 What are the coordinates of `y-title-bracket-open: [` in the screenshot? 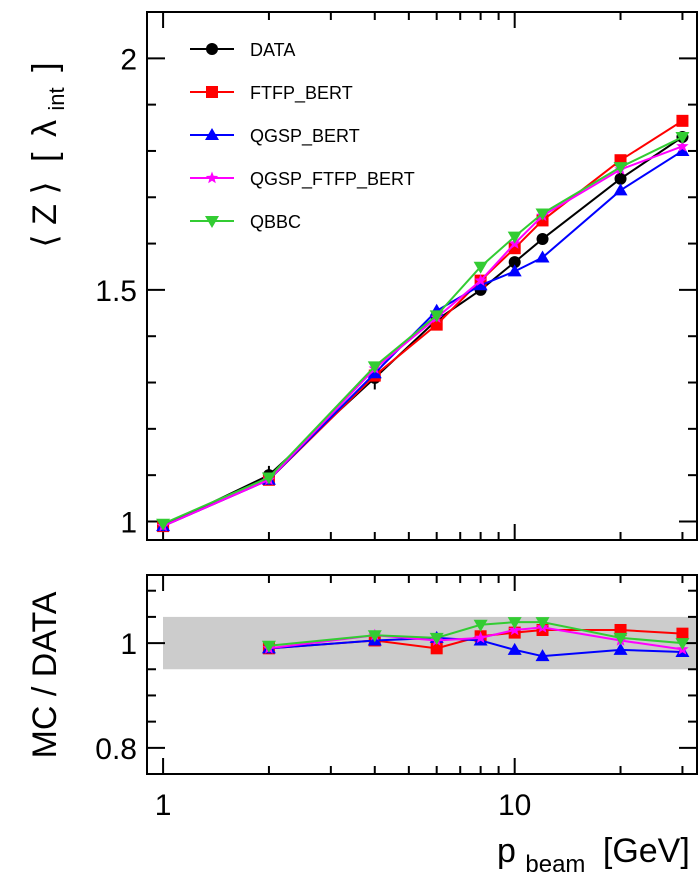 It's located at (45, 157).